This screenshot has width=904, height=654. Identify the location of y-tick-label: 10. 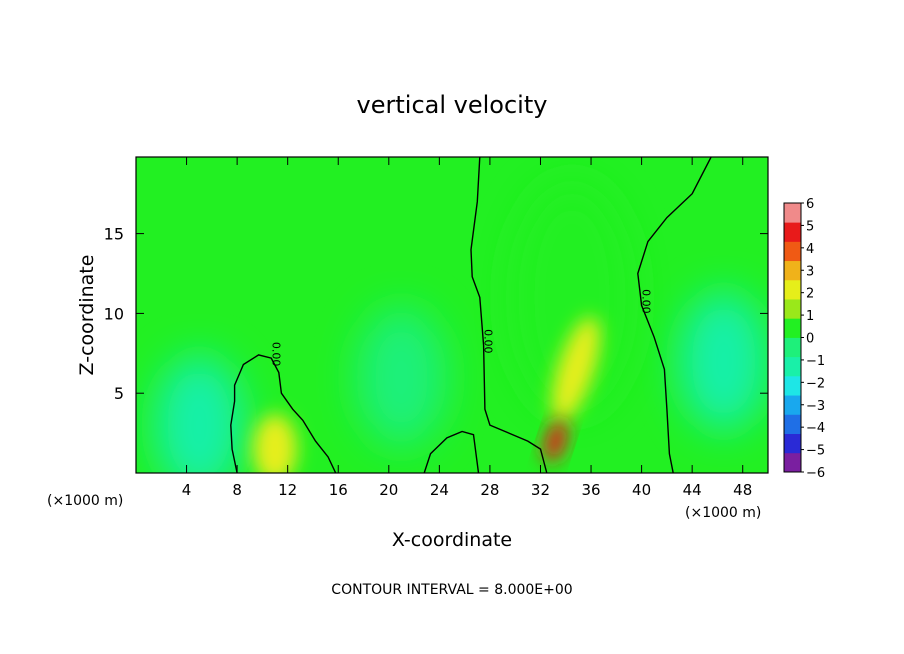
(114, 313).